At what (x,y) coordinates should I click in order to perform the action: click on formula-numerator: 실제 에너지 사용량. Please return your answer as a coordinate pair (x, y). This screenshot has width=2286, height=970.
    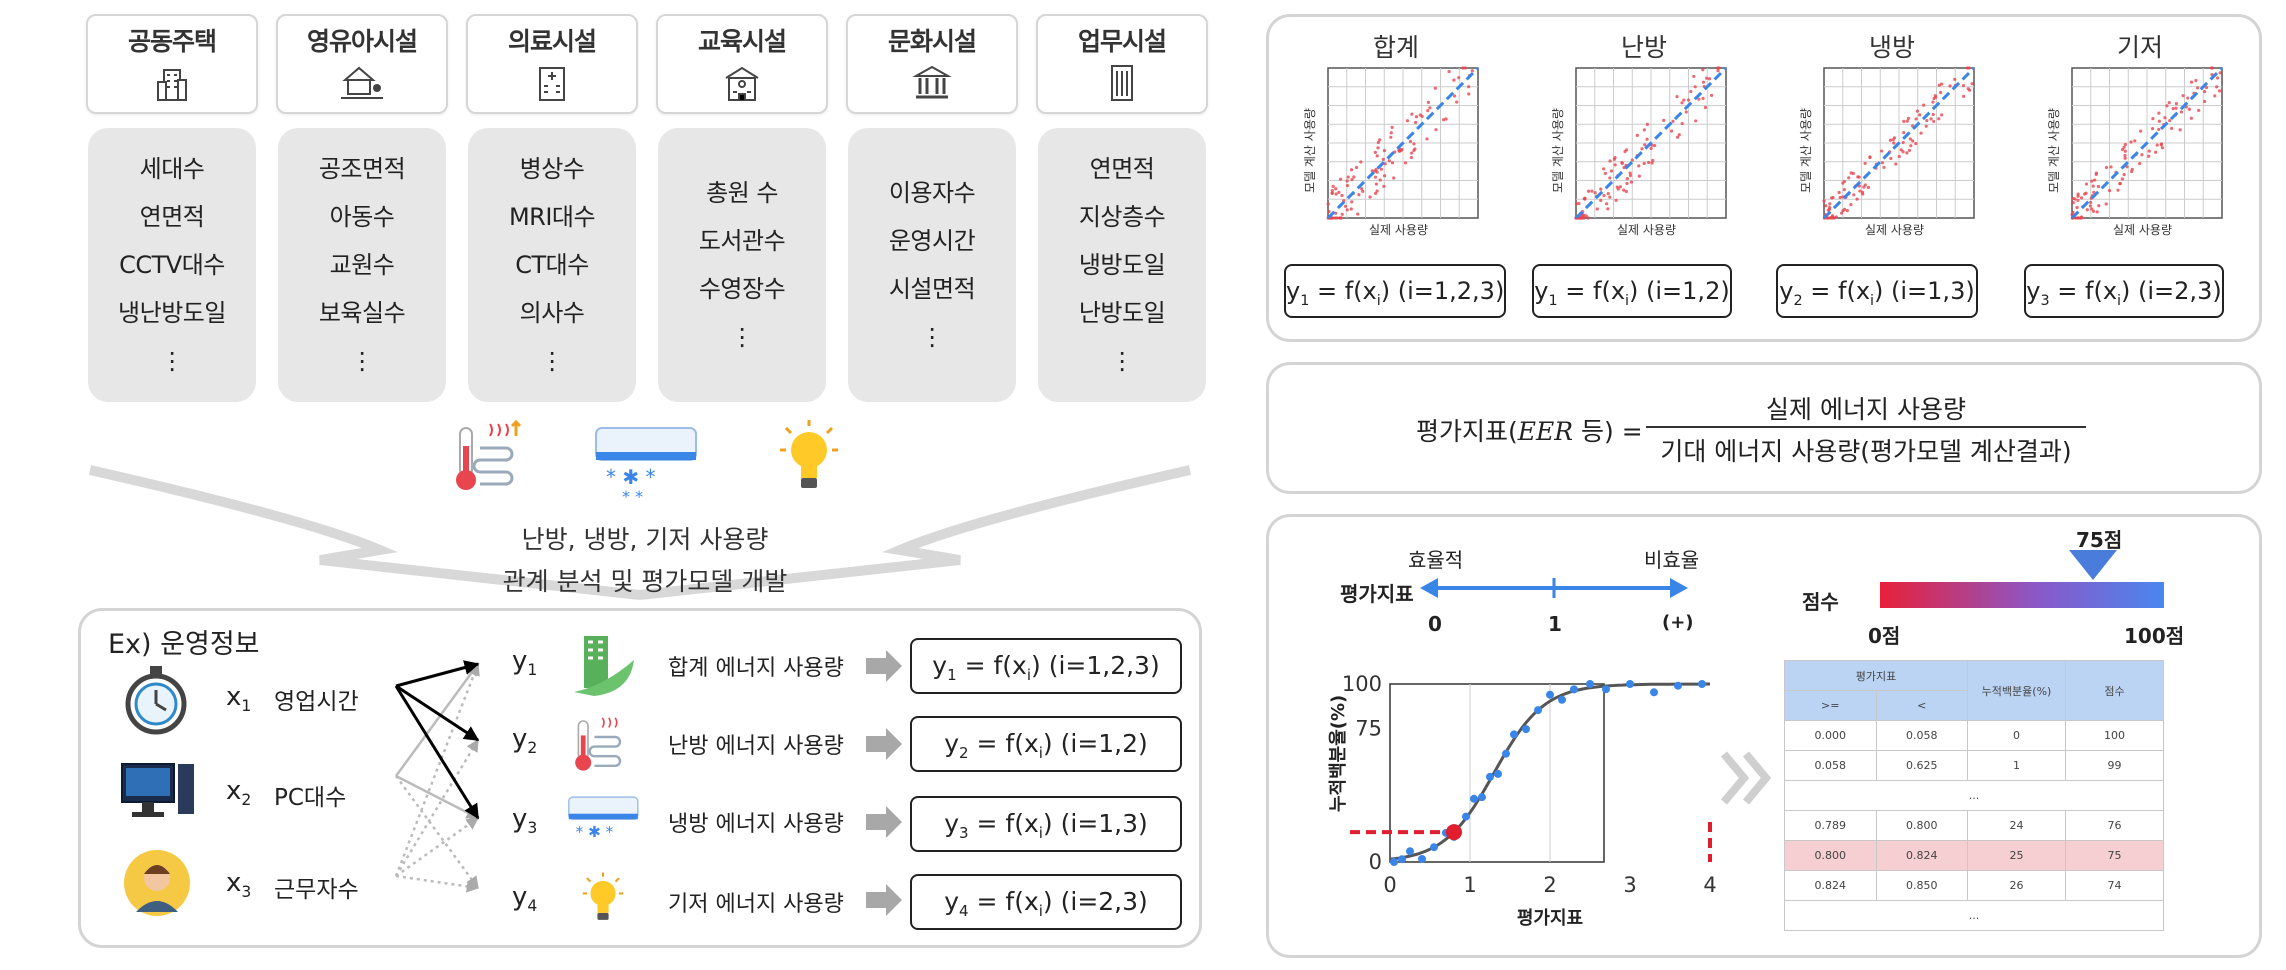
    Looking at the image, I should click on (1866, 409).